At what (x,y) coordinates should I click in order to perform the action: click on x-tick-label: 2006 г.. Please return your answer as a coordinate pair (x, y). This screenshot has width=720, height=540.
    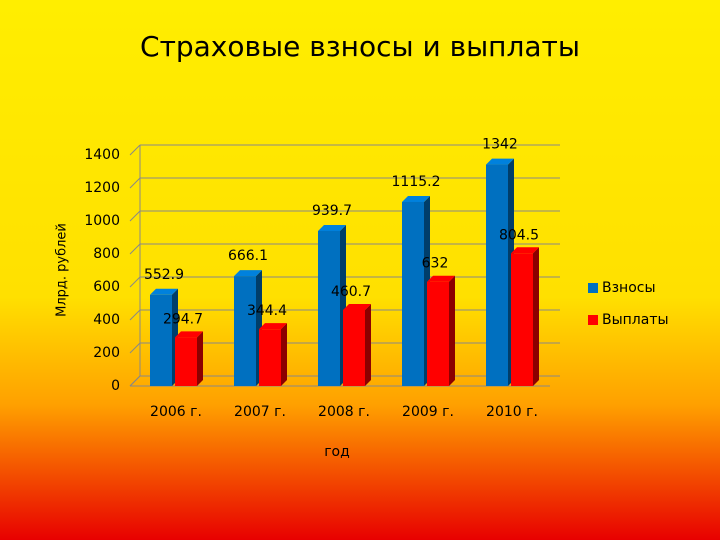
    Looking at the image, I should click on (176, 412).